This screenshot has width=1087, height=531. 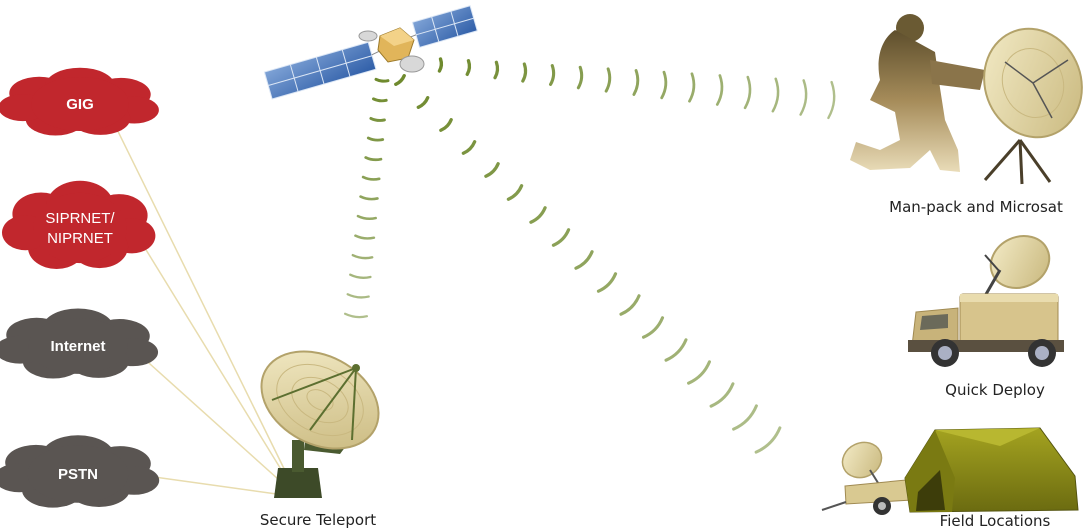 I want to click on link-pstn, so click(x=219, y=486).